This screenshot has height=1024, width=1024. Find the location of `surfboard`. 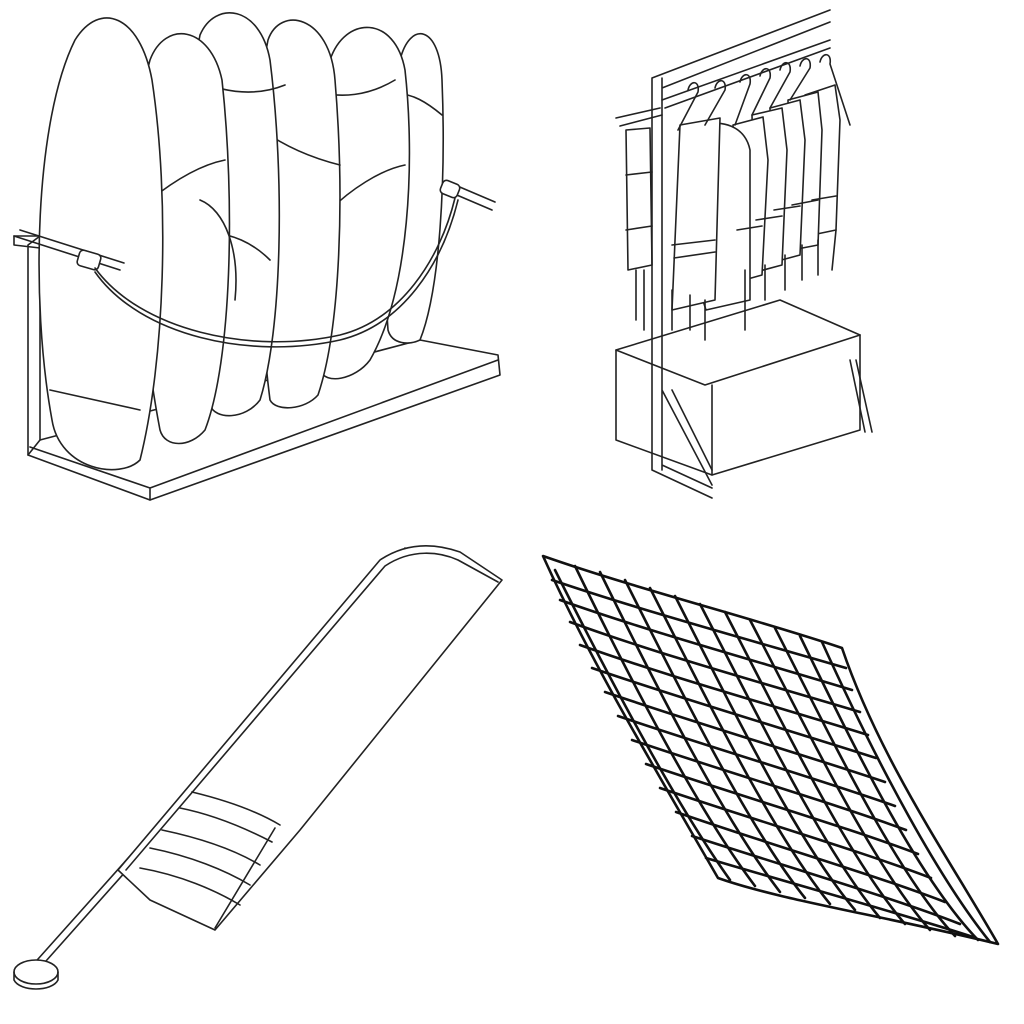

surfboard is located at coordinates (101, 244).